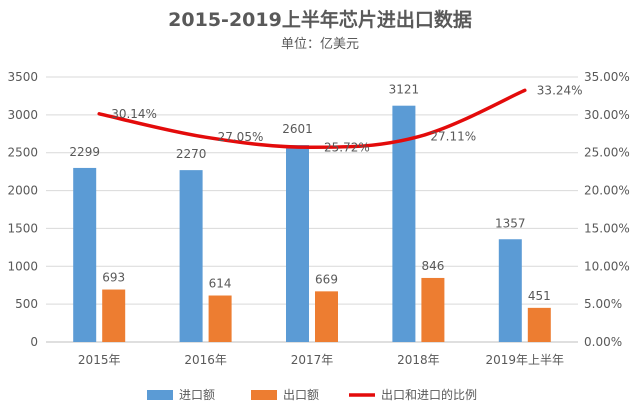  What do you see at coordinates (34, 342) in the screenshot?
I see `y-left-tick-label: 0` at bounding box center [34, 342].